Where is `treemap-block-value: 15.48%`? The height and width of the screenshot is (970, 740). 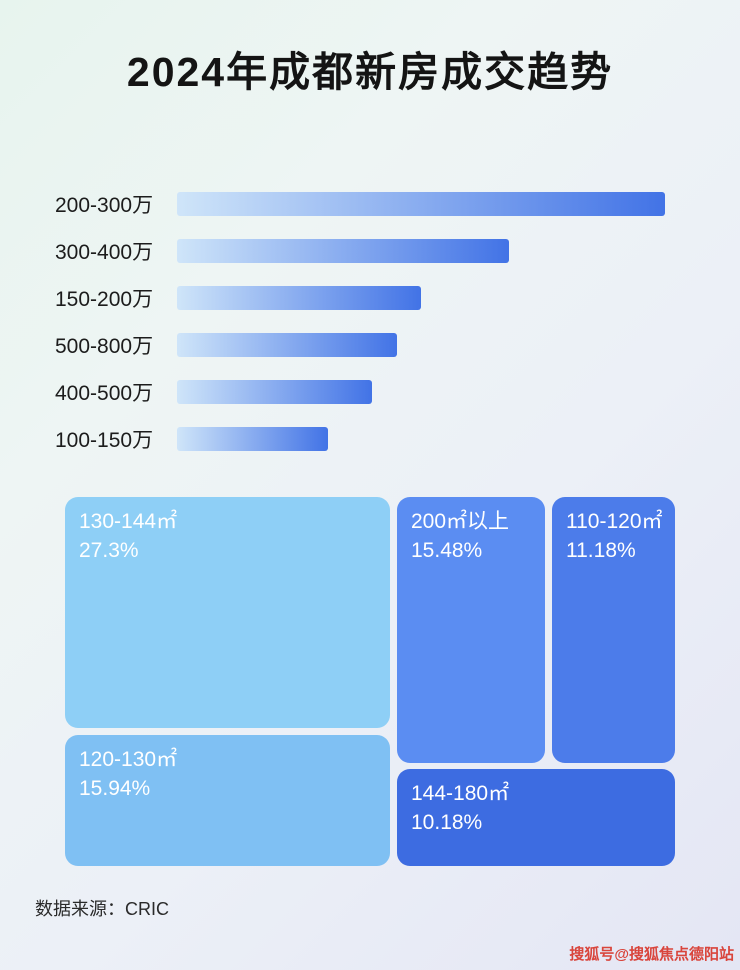 treemap-block-value: 15.48% is located at coordinates (447, 550).